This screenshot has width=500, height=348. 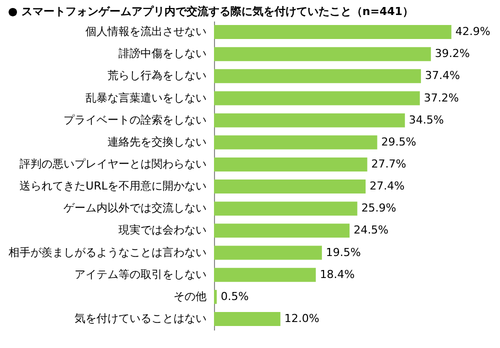 What do you see at coordinates (146, 97) in the screenshot?
I see `y-tick-label: 乱暴な言葉遣いをしない` at bounding box center [146, 97].